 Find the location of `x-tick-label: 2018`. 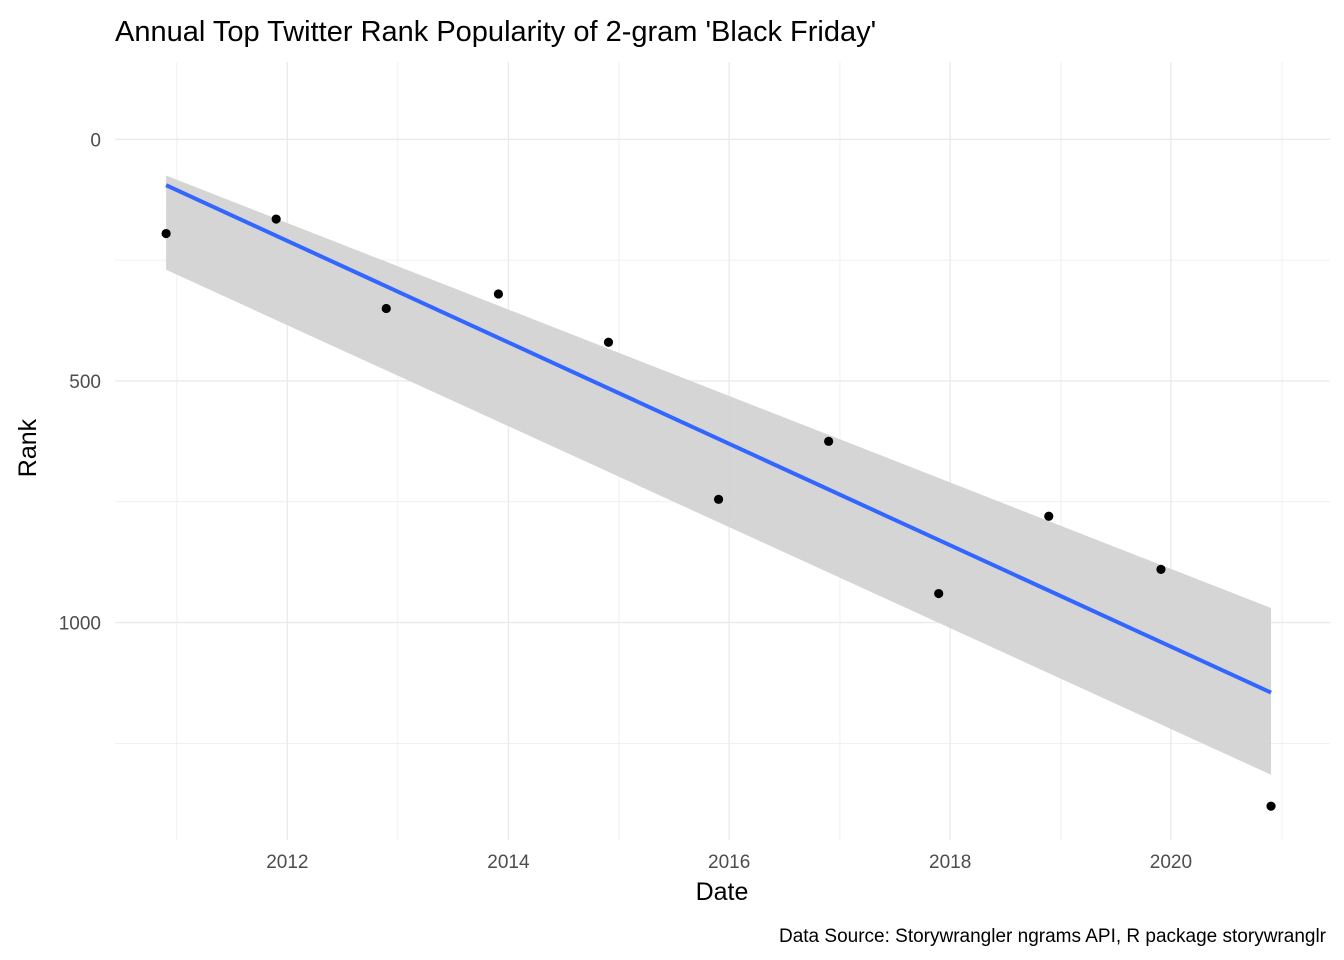

x-tick-label: 2018 is located at coordinates (950, 862).